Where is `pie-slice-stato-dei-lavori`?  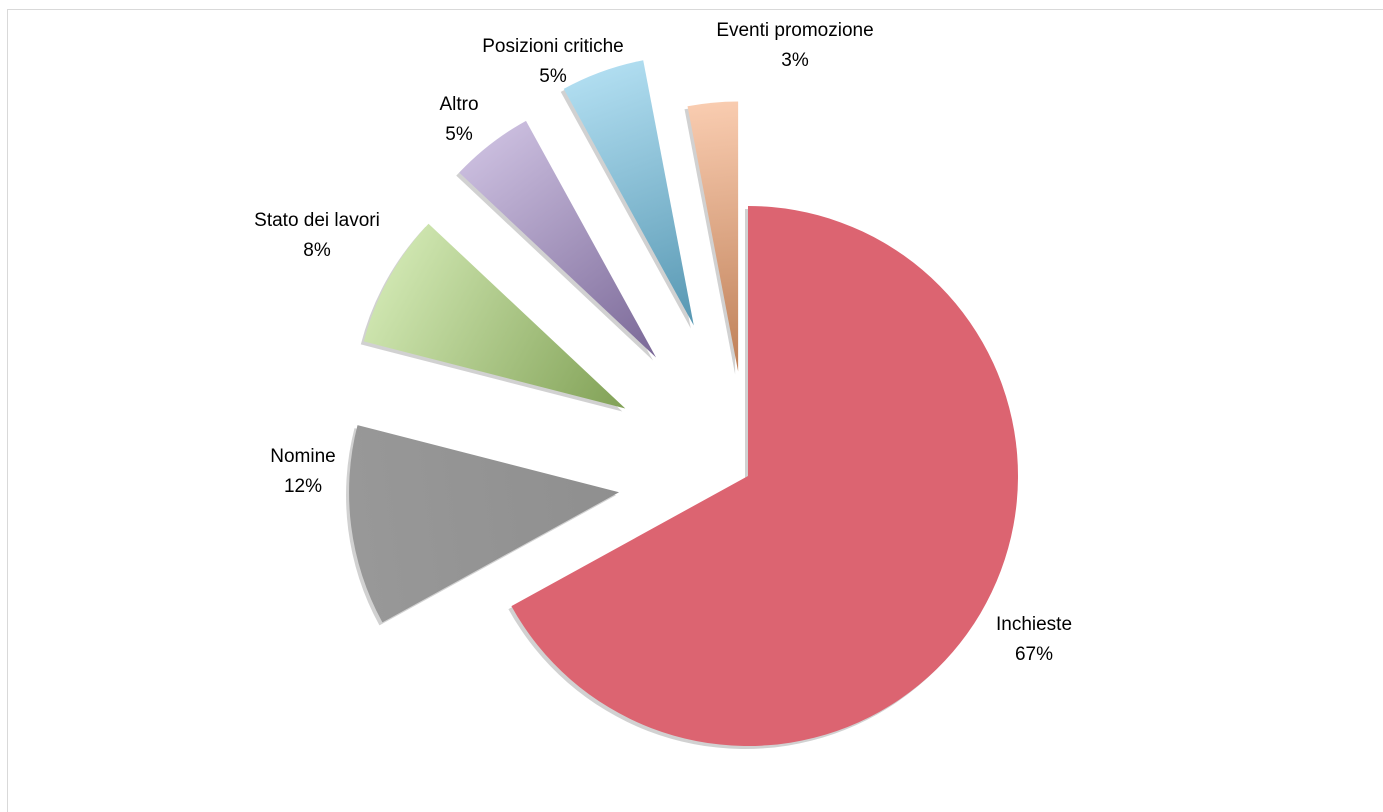 pie-slice-stato-dei-lavori is located at coordinates (494, 316).